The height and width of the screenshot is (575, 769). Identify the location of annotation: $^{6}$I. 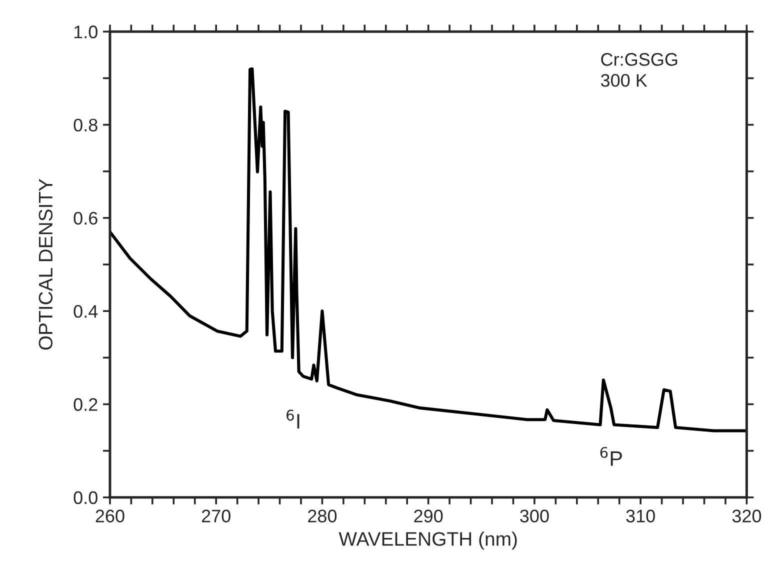
(293, 419).